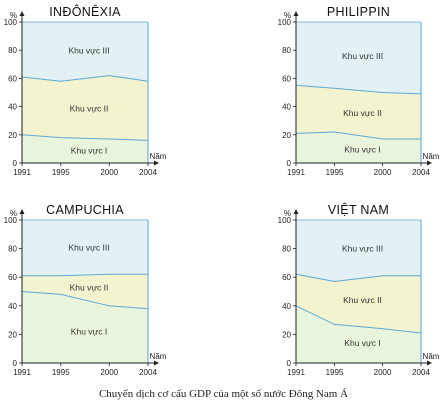 Image resolution: width=447 pixels, height=409 pixels. Describe the element at coordinates (358, 12) in the screenshot. I see `chart-title: PHILIPPIN` at that location.